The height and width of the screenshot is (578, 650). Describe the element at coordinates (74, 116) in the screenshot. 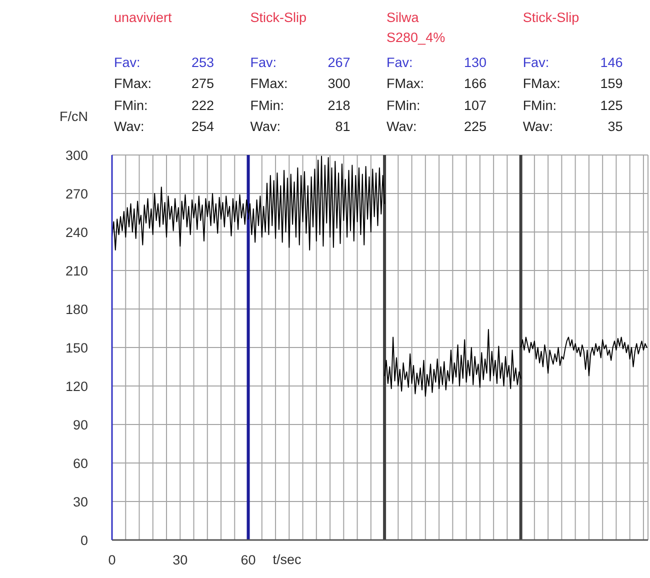

I see `y-axis-title: F/cN` at that location.